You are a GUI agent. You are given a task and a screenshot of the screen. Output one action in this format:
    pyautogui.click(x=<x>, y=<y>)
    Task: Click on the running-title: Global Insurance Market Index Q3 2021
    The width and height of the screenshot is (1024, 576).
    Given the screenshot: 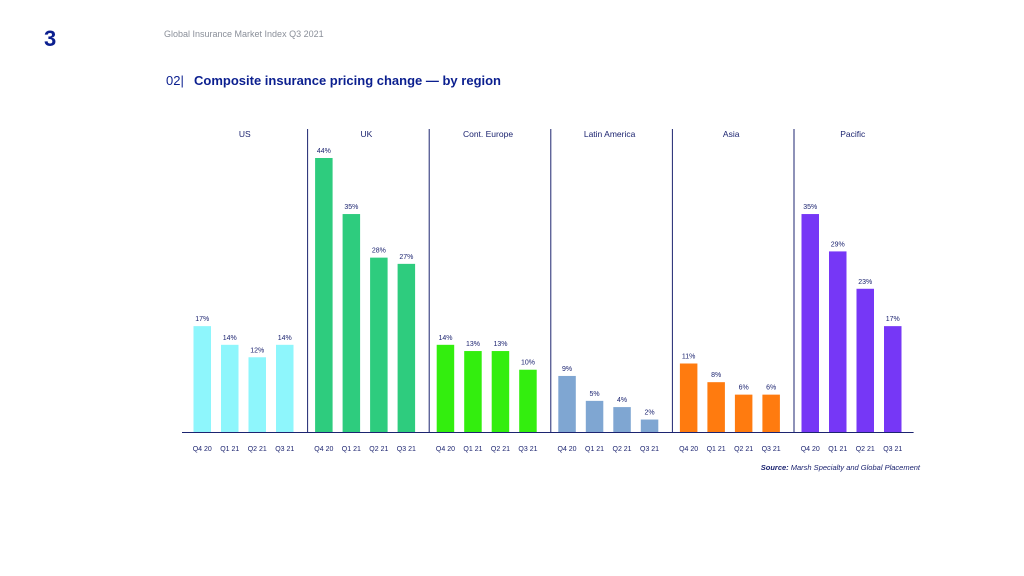 What is the action you would take?
    pyautogui.click(x=244, y=34)
    